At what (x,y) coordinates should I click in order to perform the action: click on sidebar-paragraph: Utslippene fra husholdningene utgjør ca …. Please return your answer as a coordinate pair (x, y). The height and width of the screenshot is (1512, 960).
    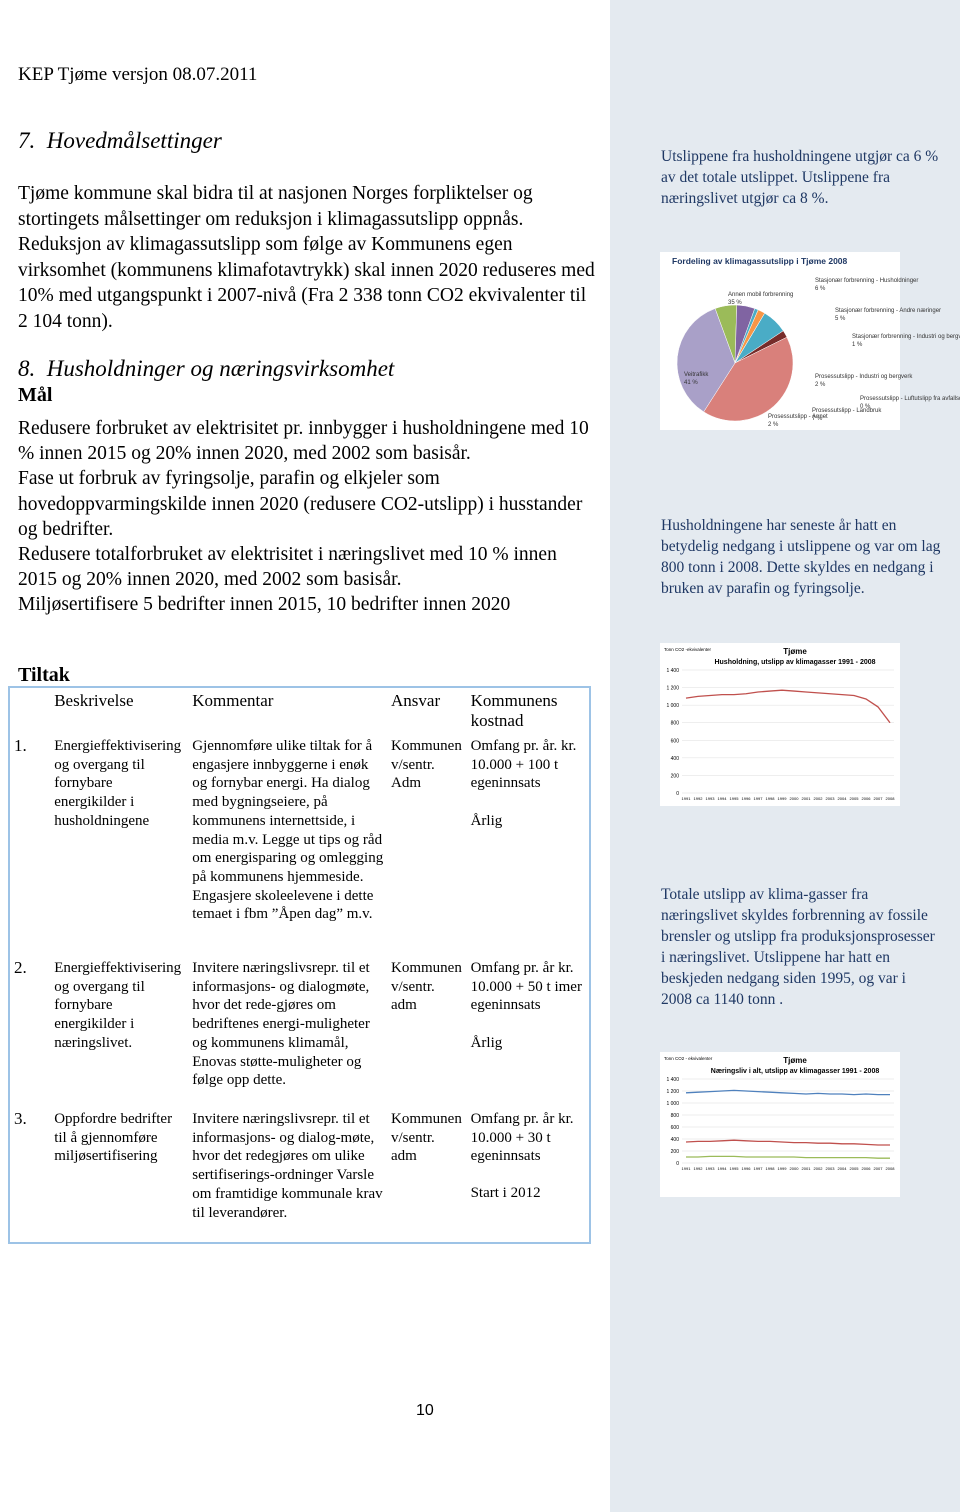
    Looking at the image, I should click on (800, 177).